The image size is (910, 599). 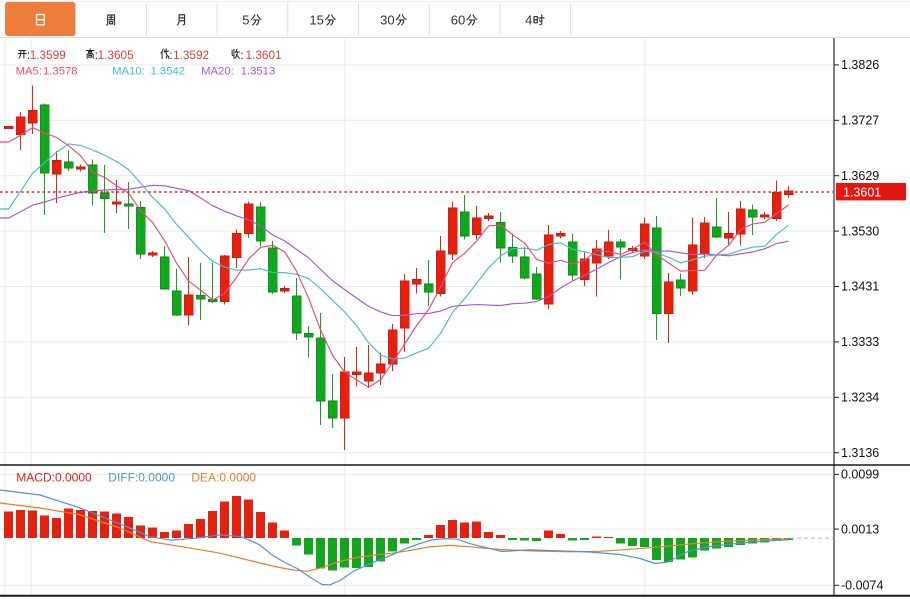 I want to click on svg-text: 4, so click(x=528, y=20).